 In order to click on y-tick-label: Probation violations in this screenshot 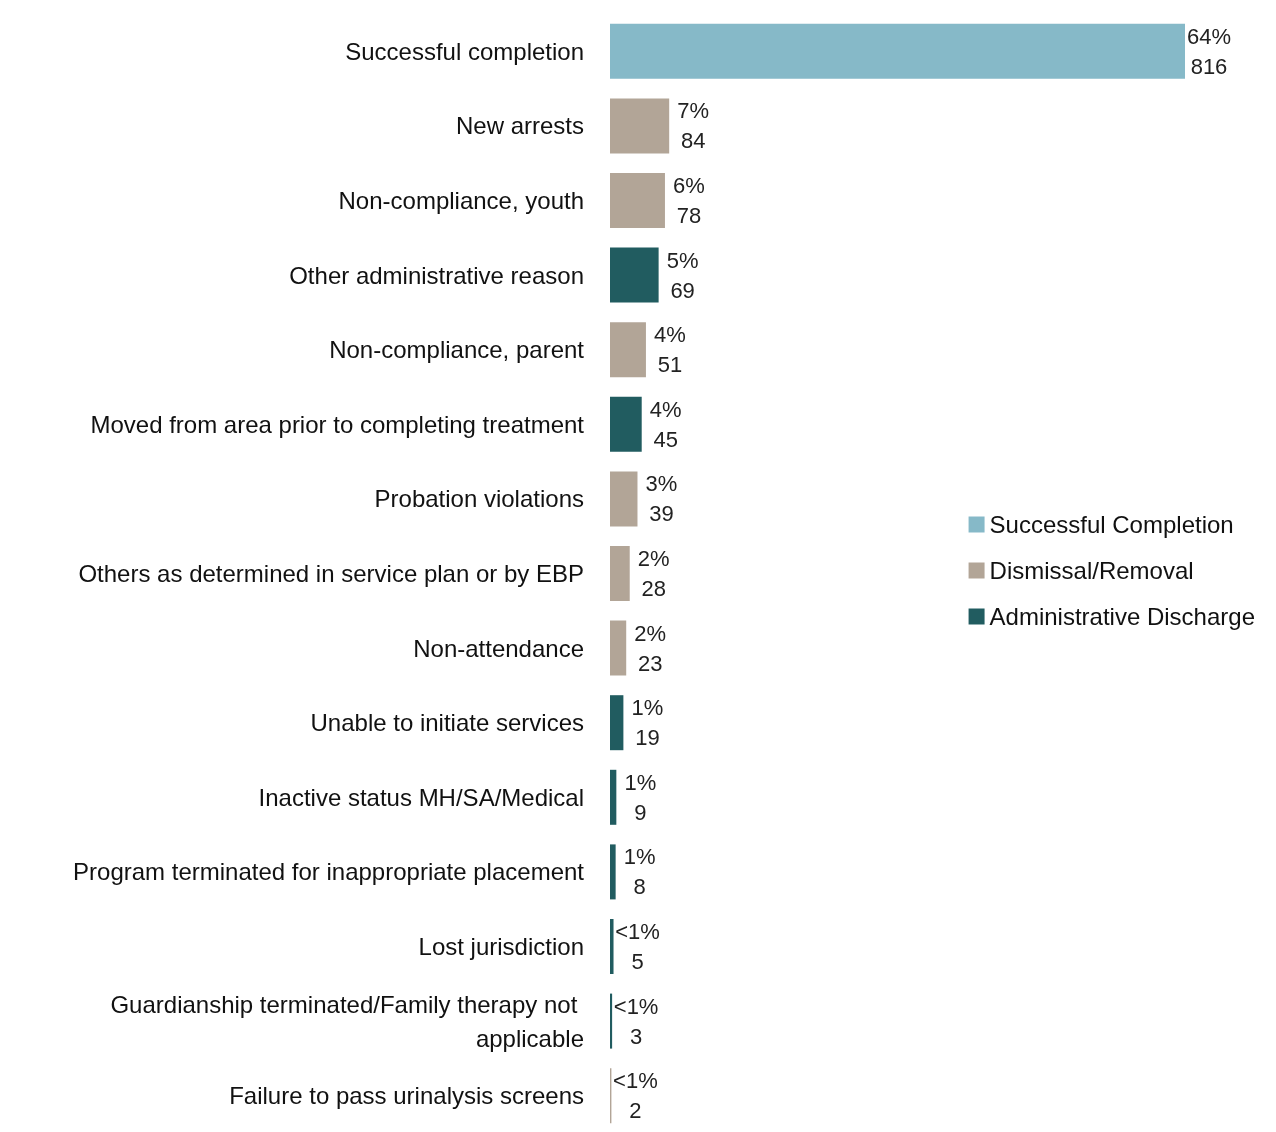, I will do `click(479, 499)`.